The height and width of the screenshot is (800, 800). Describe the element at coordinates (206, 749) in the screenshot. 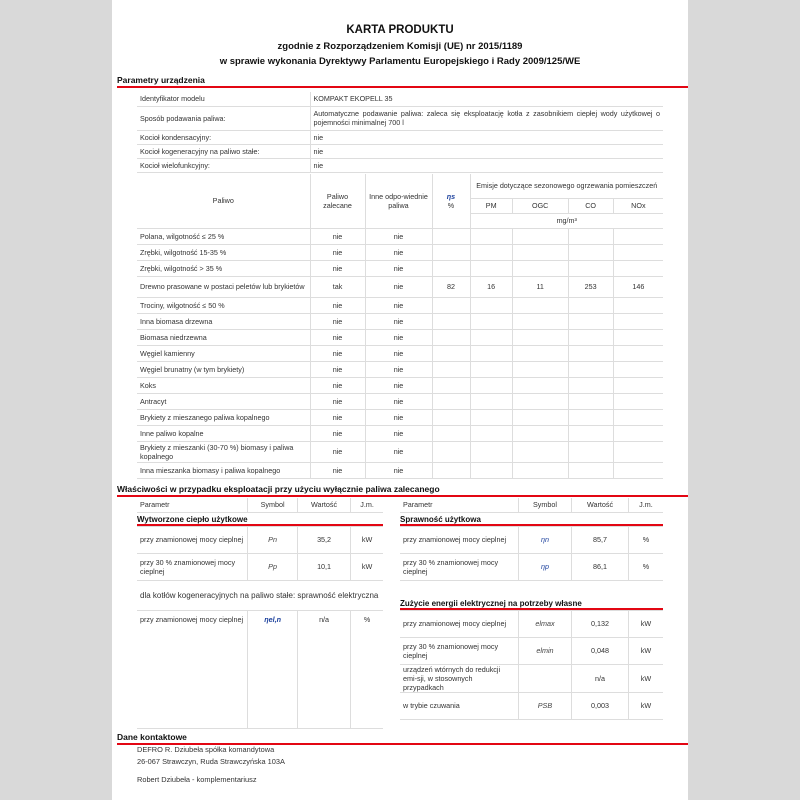

I see `contact-company: DEFRO R. Dziubeła spółka komandytowa` at that location.